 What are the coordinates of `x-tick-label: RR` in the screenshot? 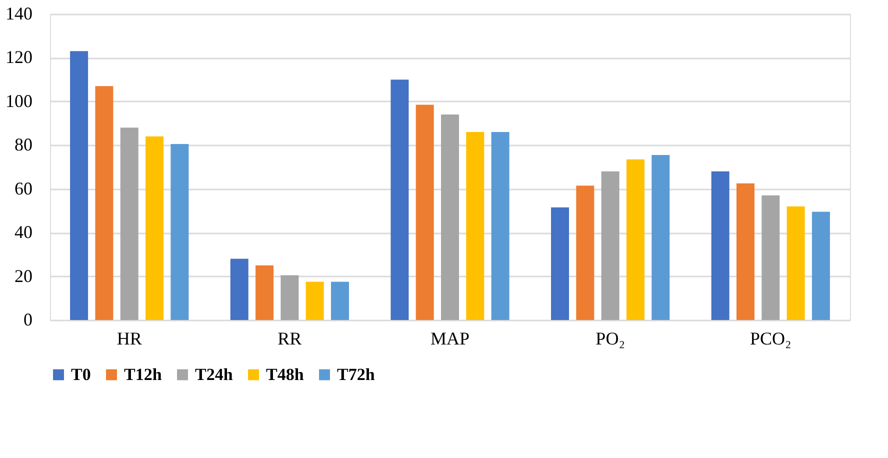 It's located at (290, 338).